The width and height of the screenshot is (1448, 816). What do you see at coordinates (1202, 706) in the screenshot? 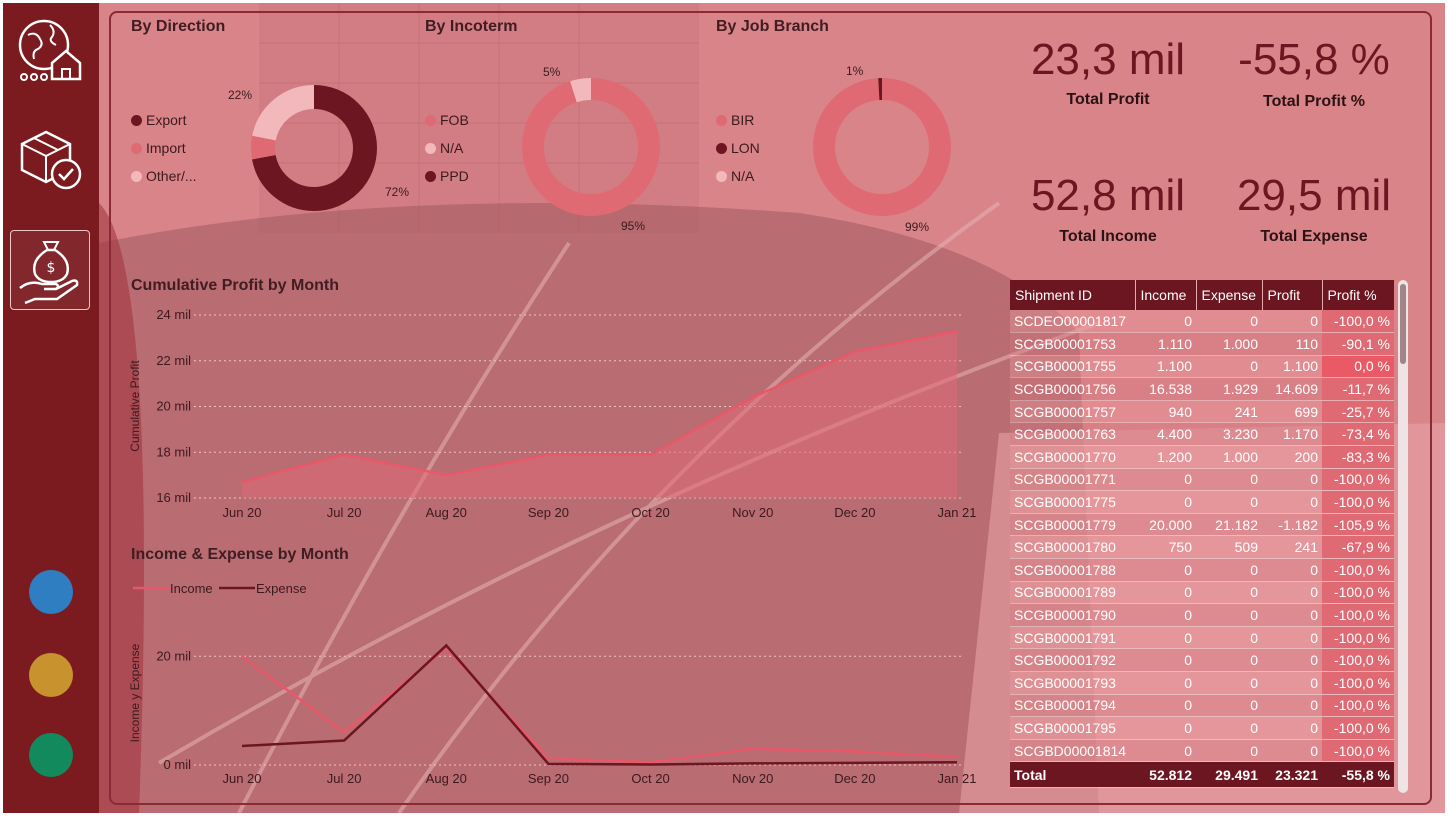
I see `table-row: SCGB00001794 0 0 0 -100,0 %` at bounding box center [1202, 706].